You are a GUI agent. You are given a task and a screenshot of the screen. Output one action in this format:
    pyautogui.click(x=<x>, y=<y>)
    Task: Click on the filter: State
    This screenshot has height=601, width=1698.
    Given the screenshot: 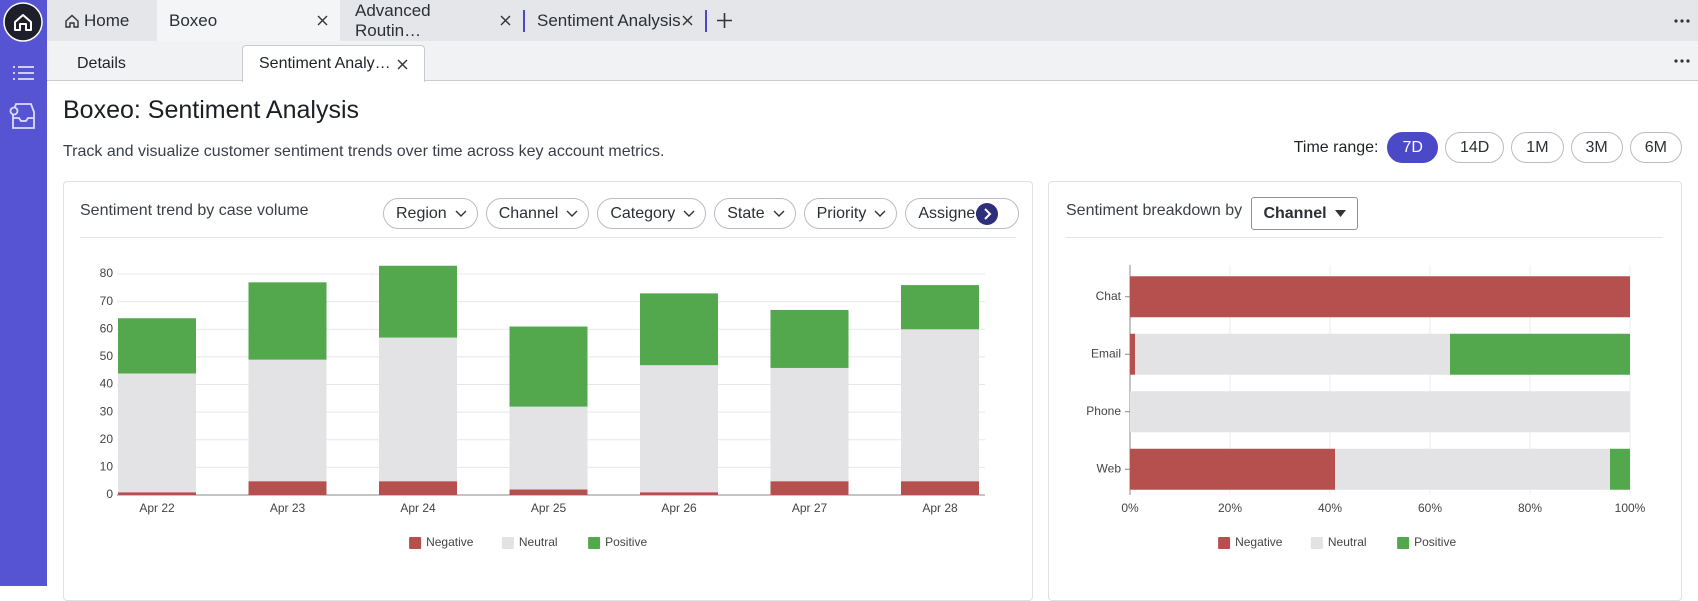 What is the action you would take?
    pyautogui.click(x=755, y=213)
    